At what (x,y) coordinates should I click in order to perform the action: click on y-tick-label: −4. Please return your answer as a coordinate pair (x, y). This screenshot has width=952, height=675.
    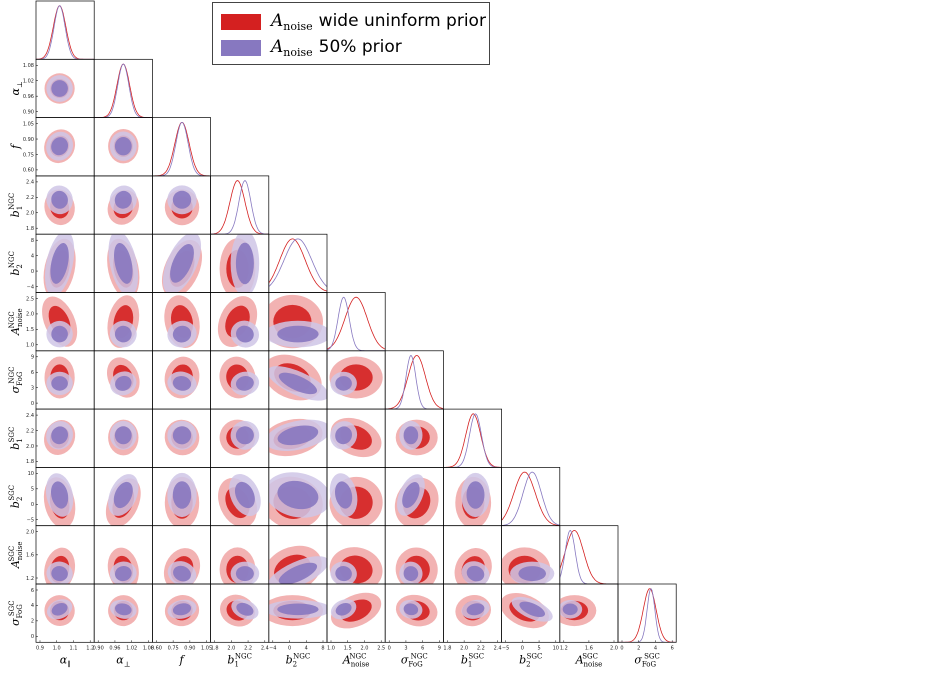
    Looking at the image, I should click on (30, 287).